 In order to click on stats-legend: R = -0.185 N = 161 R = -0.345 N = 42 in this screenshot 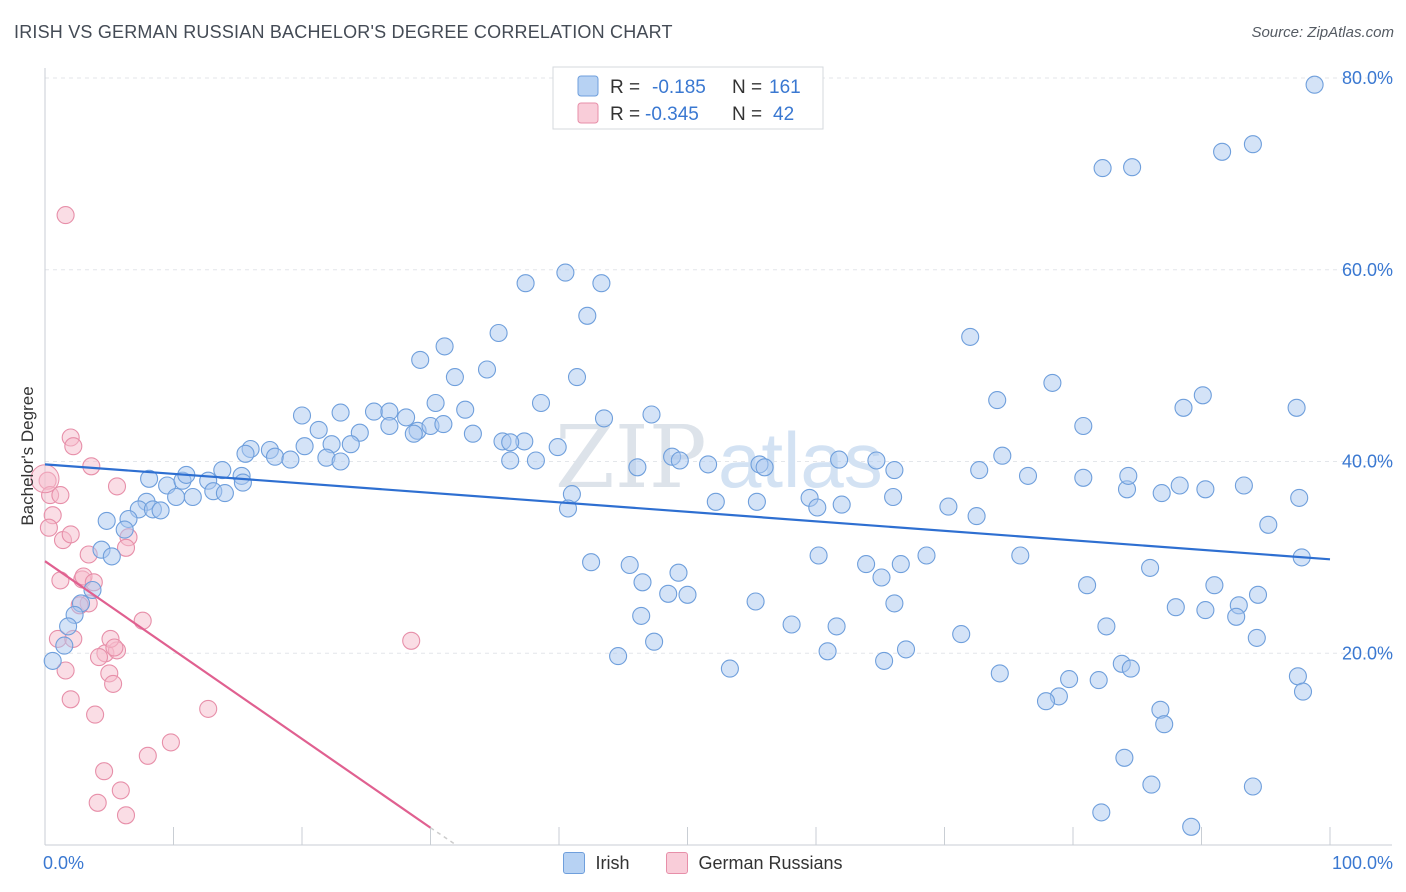, I will do `click(688, 98)`.